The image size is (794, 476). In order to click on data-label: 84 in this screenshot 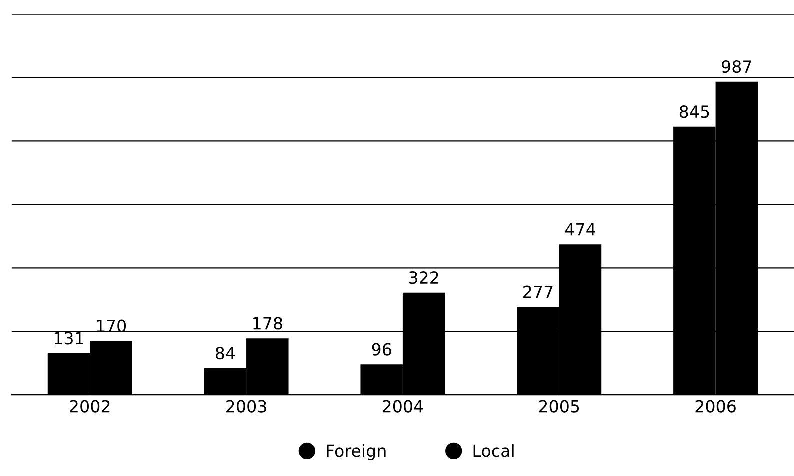, I will do `click(226, 353)`.